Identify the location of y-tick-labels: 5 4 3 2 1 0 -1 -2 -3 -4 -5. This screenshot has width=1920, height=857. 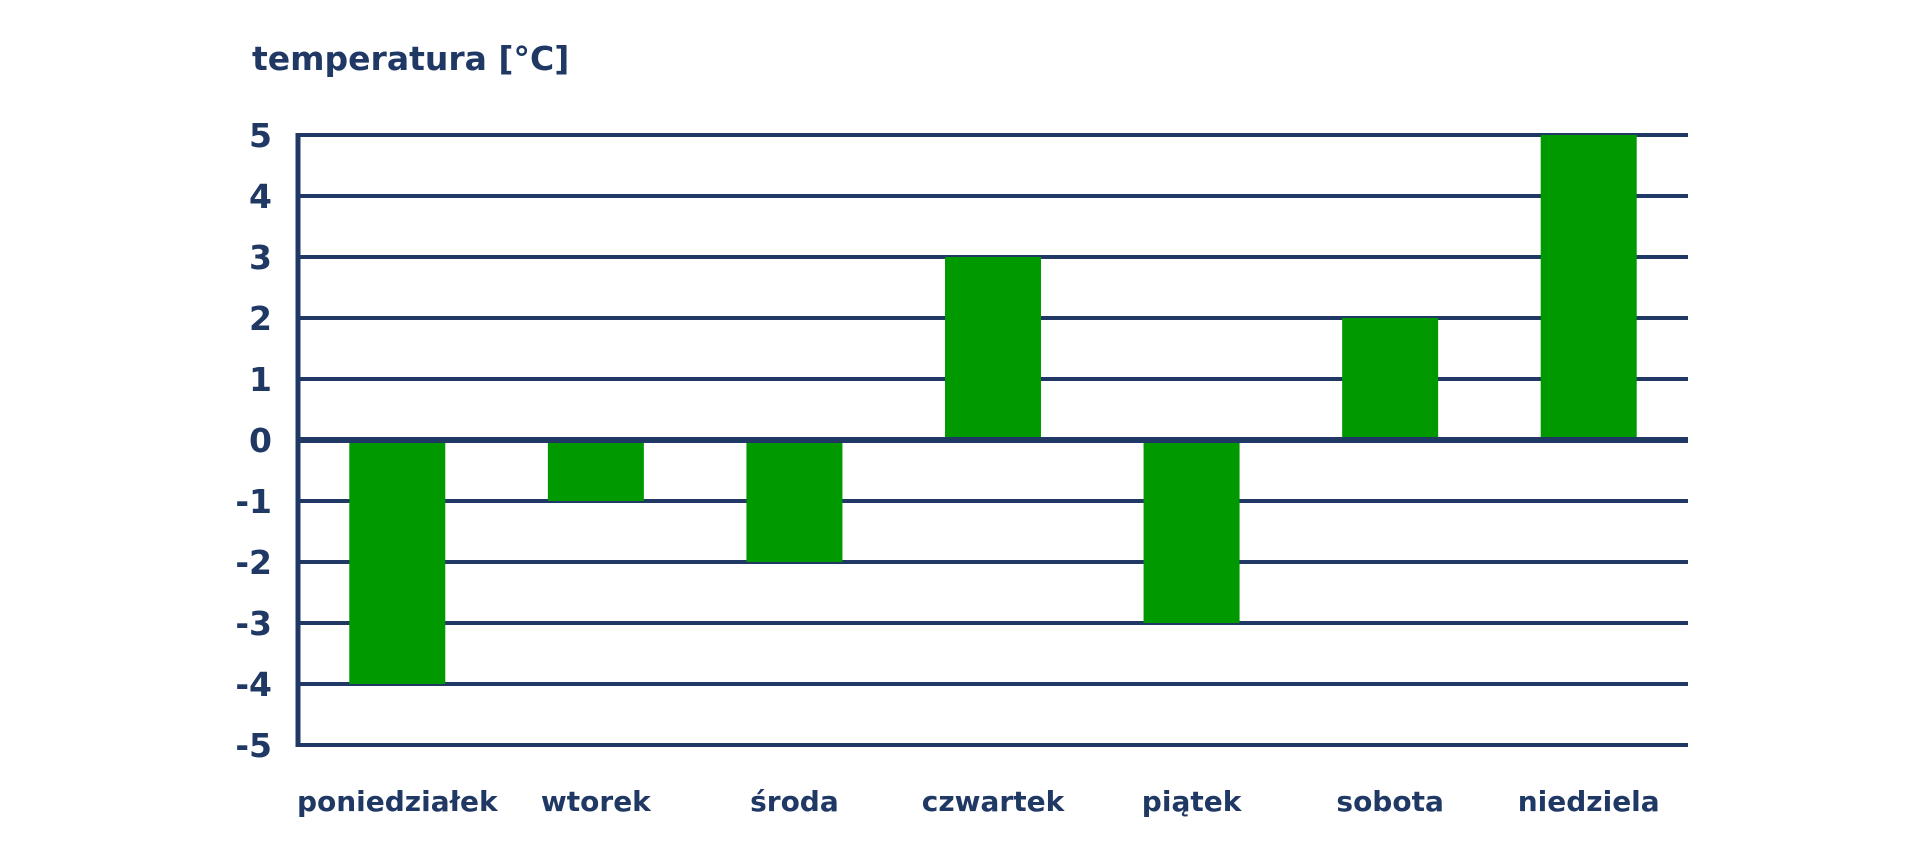
(253, 440).